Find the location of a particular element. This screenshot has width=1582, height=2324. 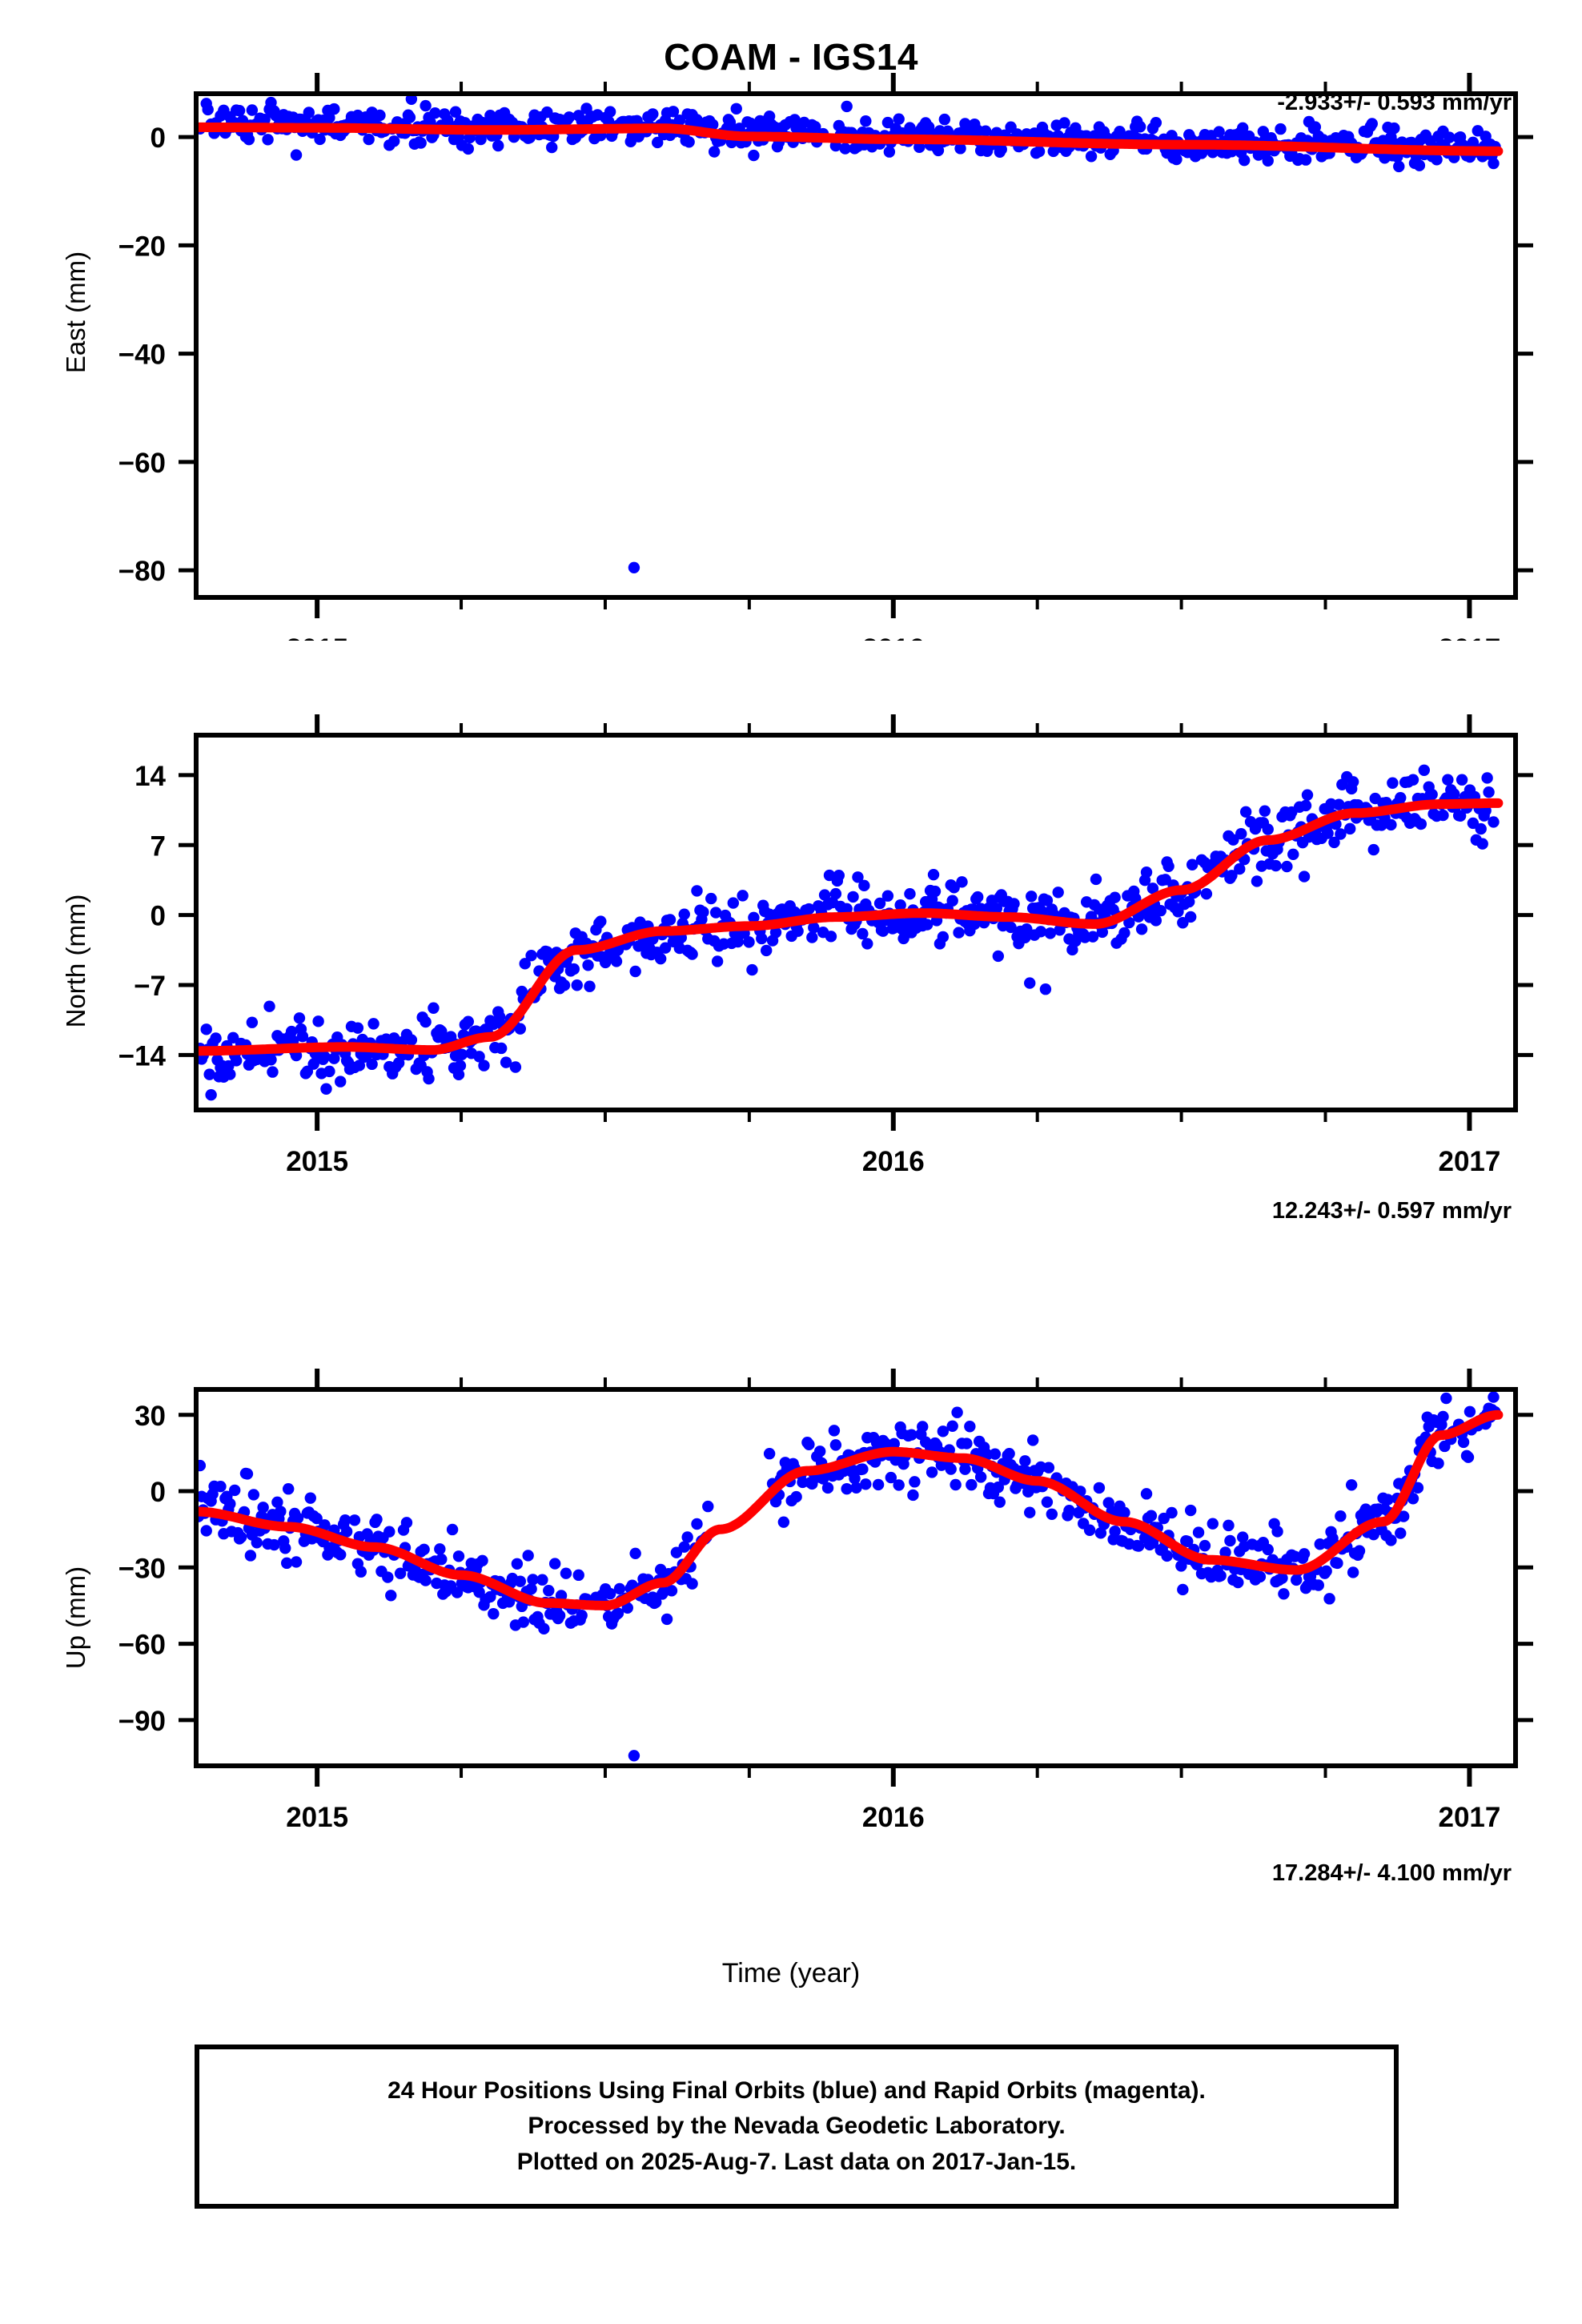

ytick-label: −20 is located at coordinates (142, 246).